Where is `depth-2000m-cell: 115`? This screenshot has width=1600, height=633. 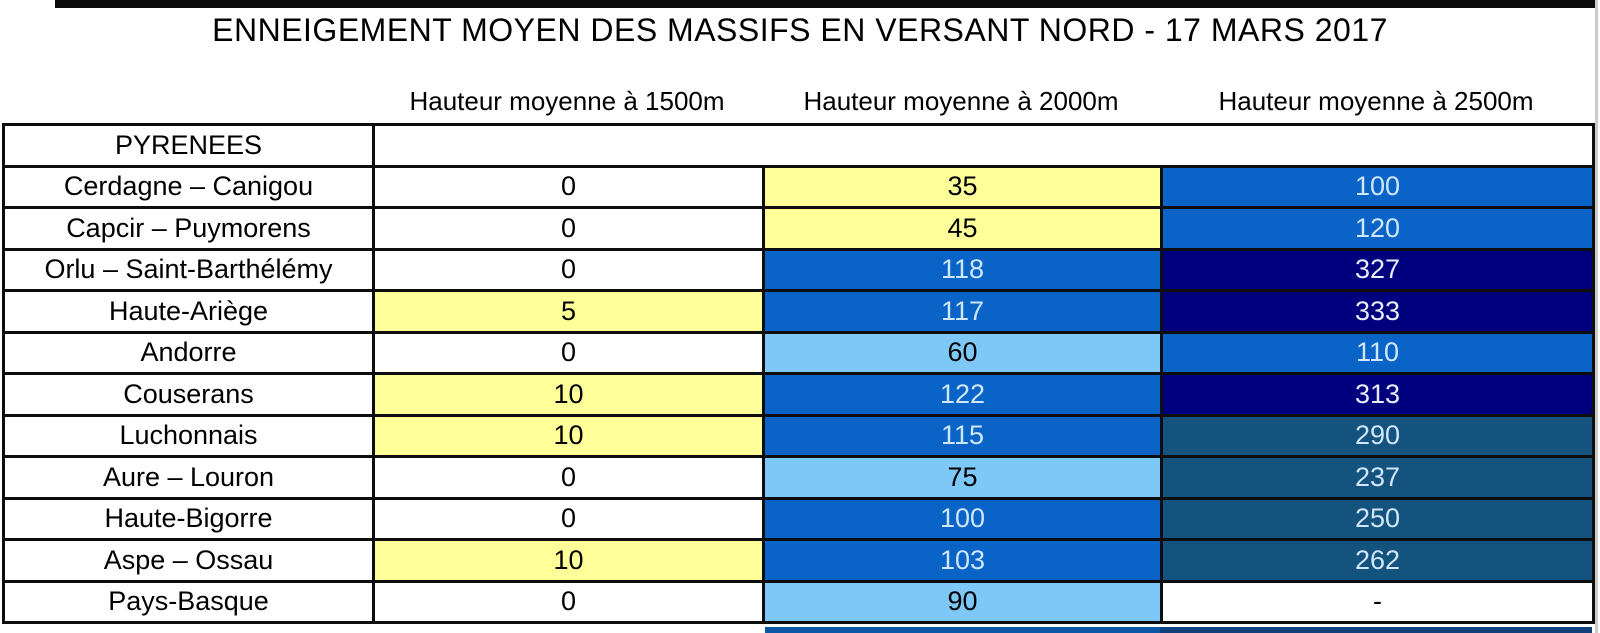
depth-2000m-cell: 115 is located at coordinates (962, 435).